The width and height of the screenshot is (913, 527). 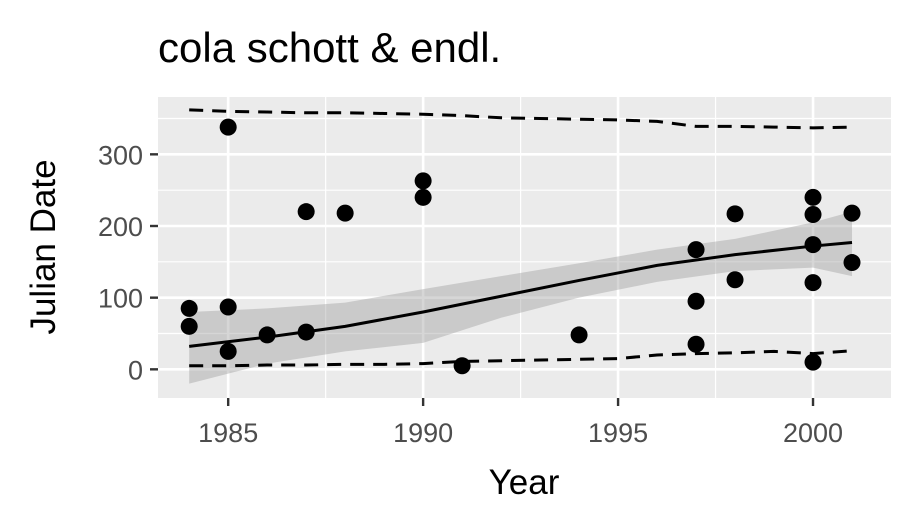 I want to click on lower-quantile-line, so click(x=521, y=358).